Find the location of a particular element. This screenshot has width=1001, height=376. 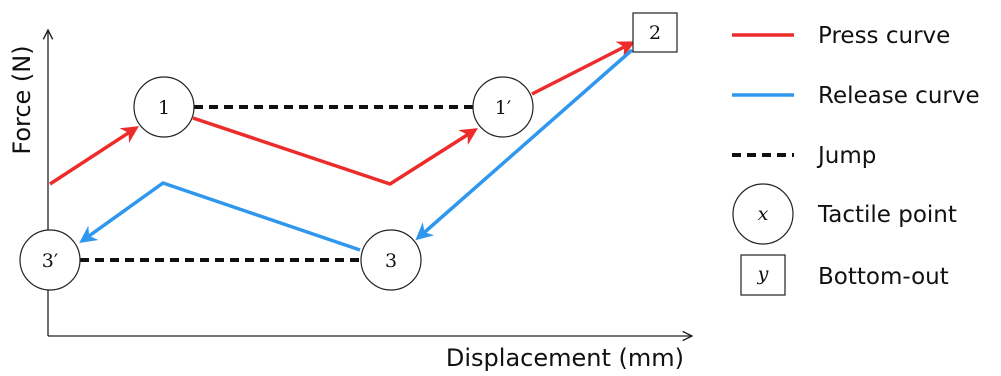

x-axis-label: Displacement (mm) is located at coordinates (565, 358).